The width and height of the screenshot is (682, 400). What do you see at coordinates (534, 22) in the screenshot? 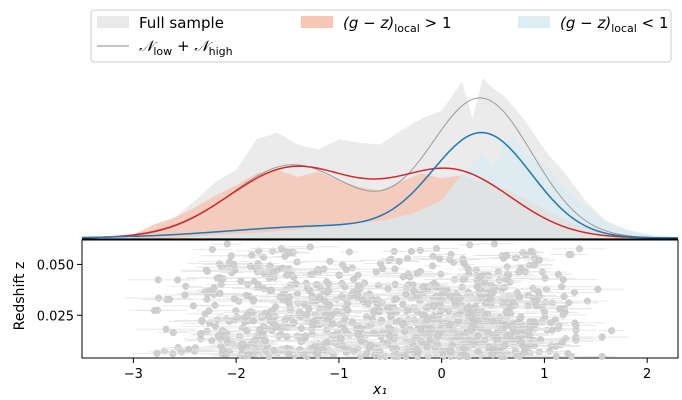
I see `legend-swatch-blue` at bounding box center [534, 22].